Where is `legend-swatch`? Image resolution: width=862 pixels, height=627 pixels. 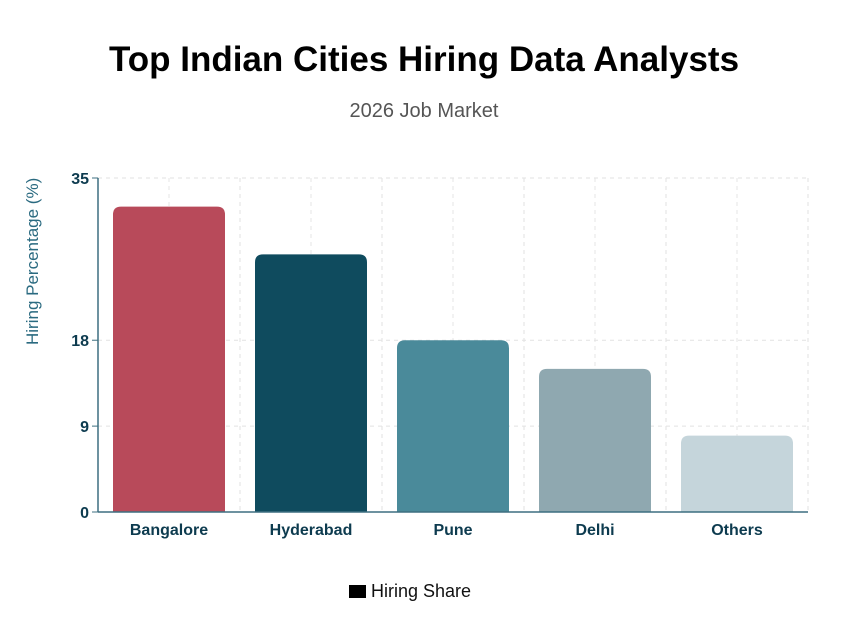 legend-swatch is located at coordinates (357, 591).